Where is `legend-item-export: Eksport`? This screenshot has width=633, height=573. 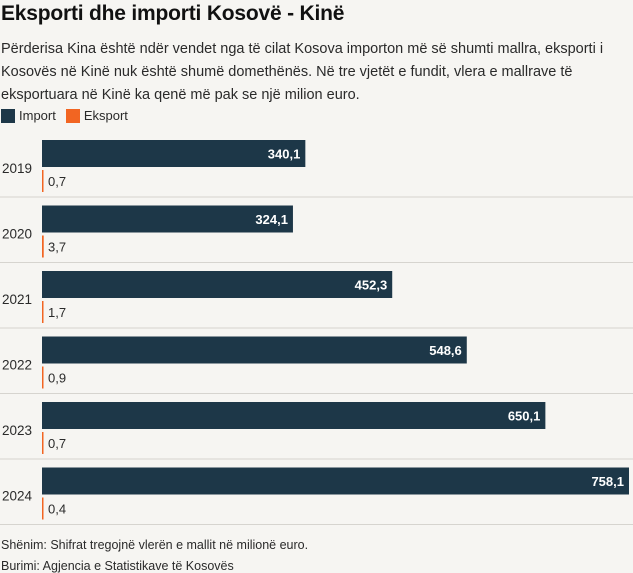
legend-item-export: Eksport is located at coordinates (96, 115).